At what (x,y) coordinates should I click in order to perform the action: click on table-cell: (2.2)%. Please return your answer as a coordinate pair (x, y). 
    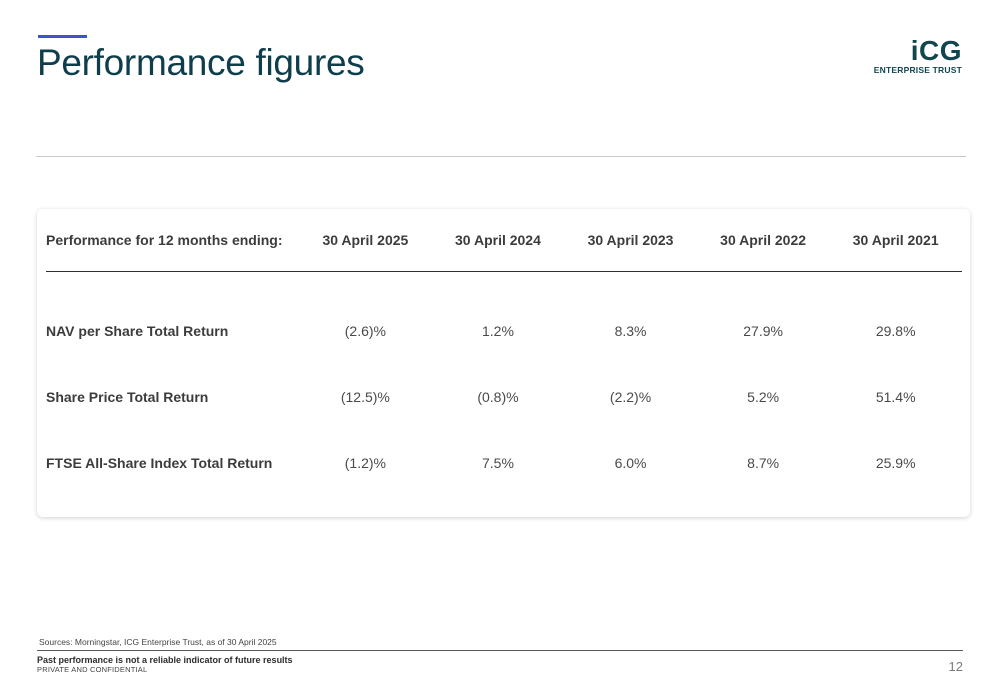
    Looking at the image, I should click on (630, 397).